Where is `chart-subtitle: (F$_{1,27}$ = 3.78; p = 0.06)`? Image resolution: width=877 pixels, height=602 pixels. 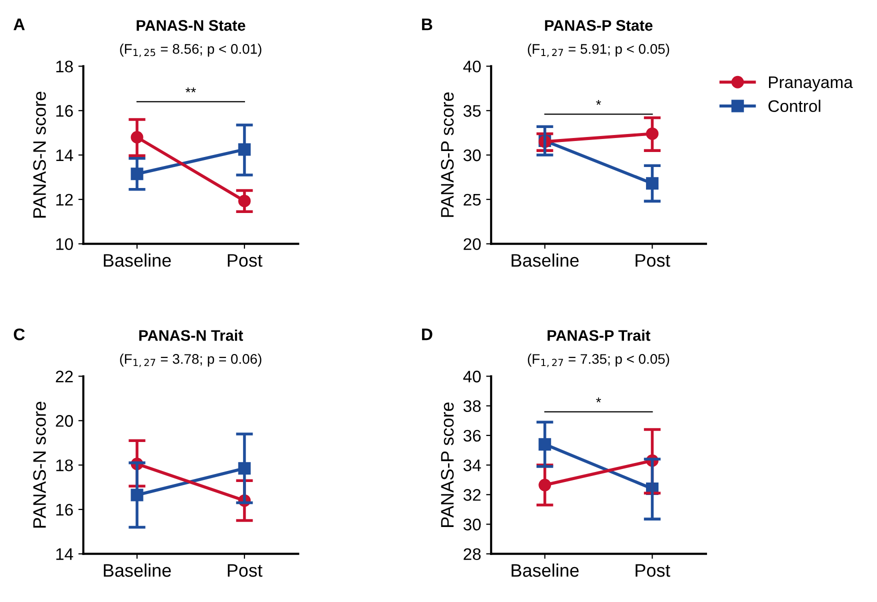
chart-subtitle: (F$_{1,27}$ = 3.78; p = 0.06) is located at coordinates (191, 361).